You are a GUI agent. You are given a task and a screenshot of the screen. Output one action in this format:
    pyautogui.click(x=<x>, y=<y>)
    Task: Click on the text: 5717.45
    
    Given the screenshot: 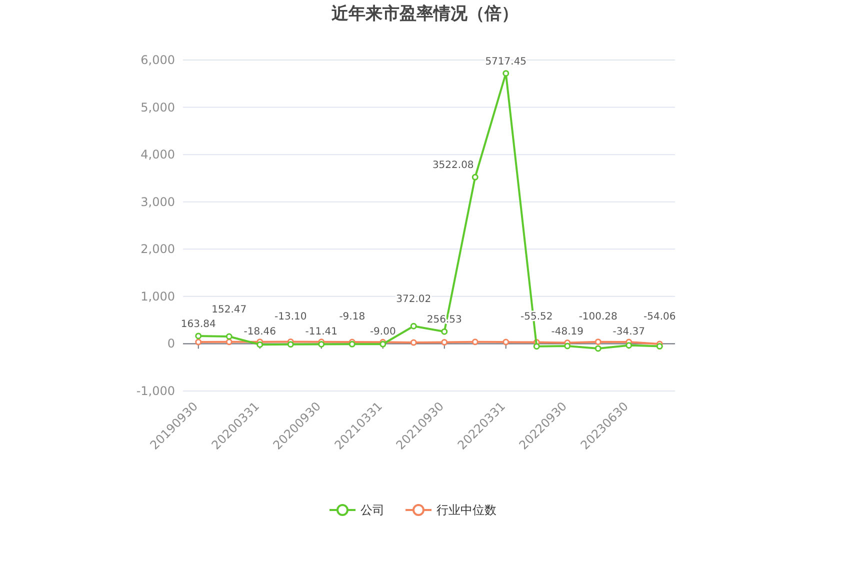 What is the action you would take?
    pyautogui.click(x=506, y=62)
    